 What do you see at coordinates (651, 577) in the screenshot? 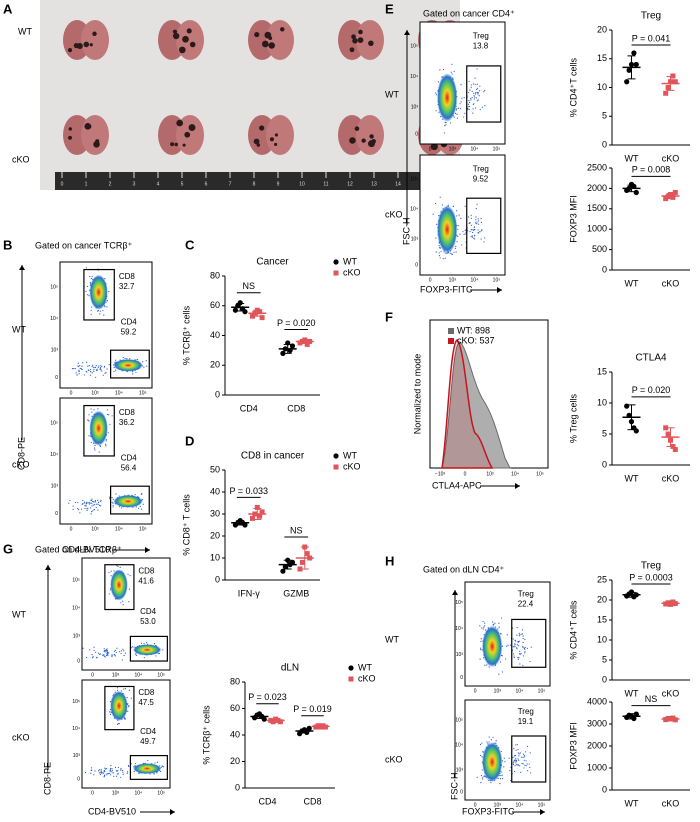
I see `p-value: P = 0.0003` at bounding box center [651, 577].